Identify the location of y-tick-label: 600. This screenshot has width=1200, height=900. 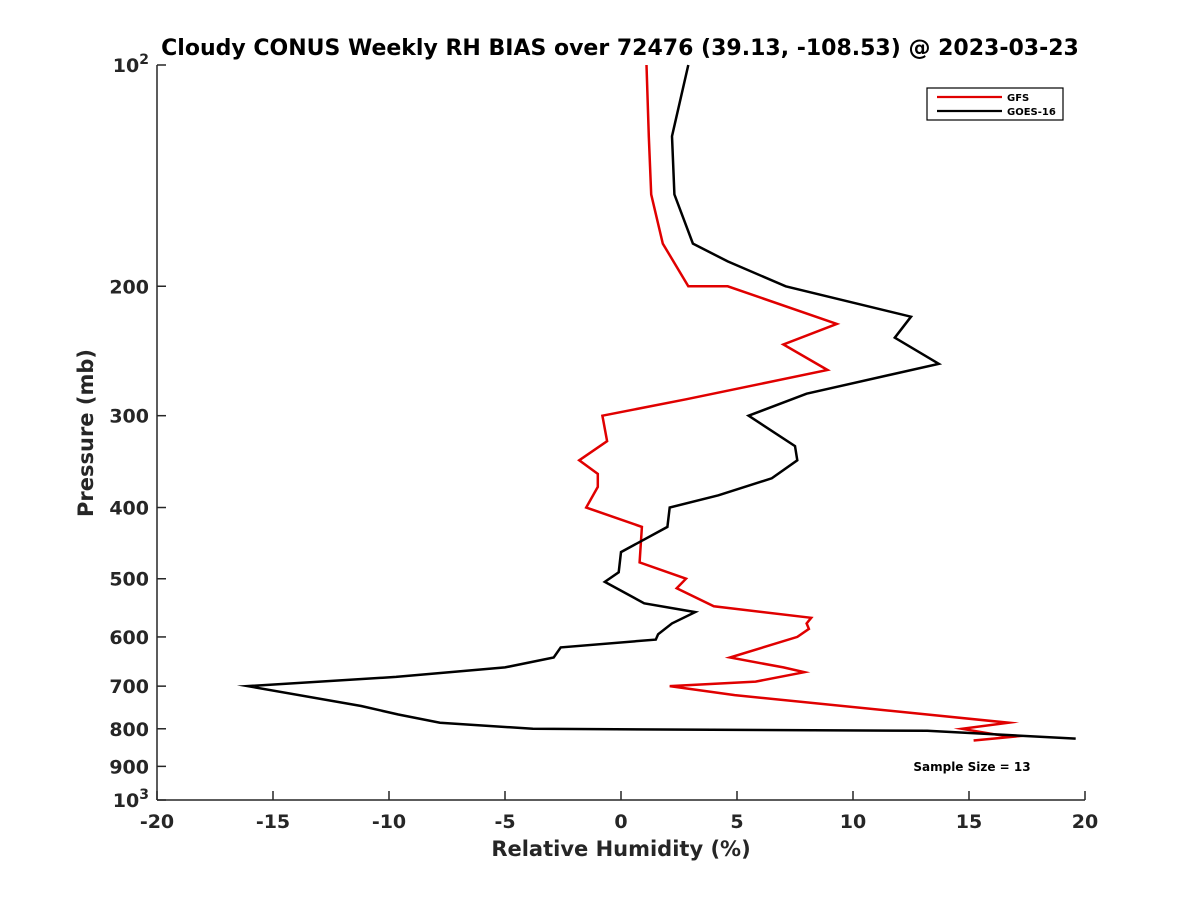
(129, 638).